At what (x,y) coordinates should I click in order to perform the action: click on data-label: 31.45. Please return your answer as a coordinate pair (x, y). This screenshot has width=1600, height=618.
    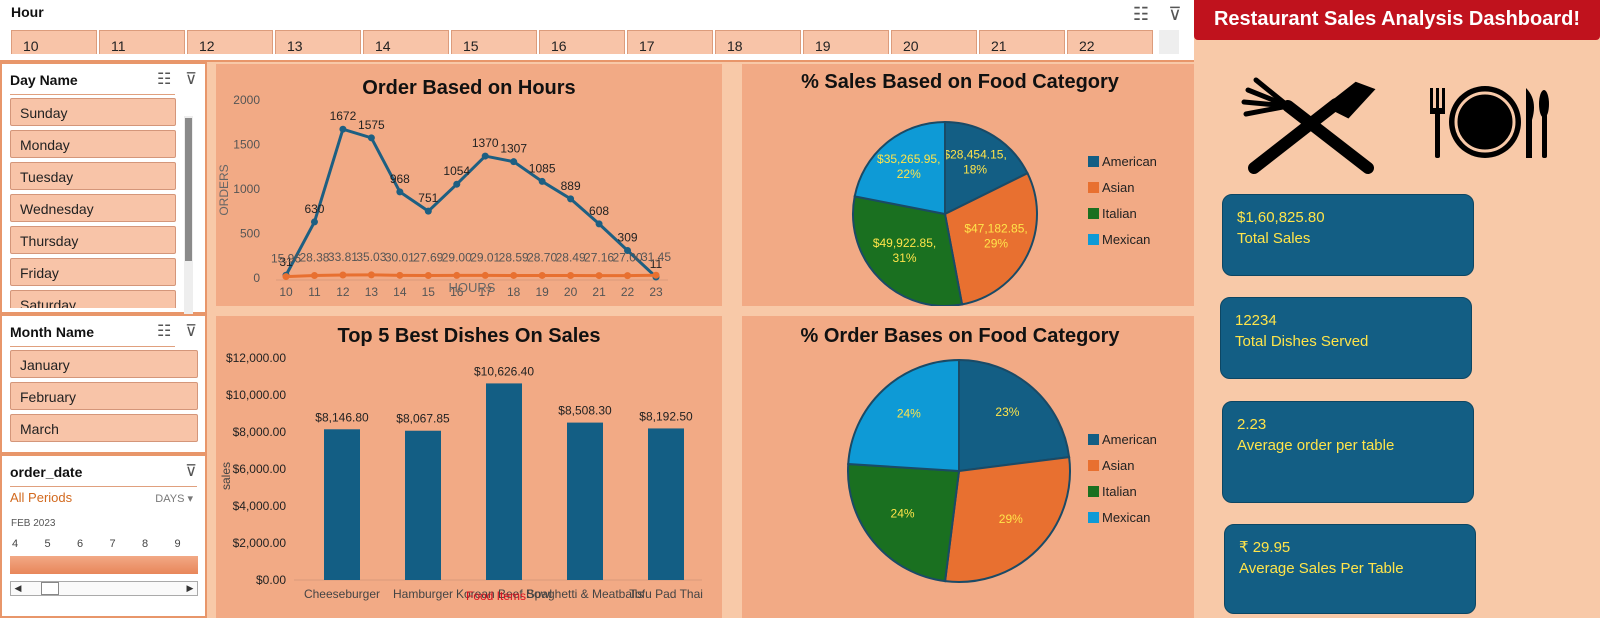
    Looking at the image, I should click on (656, 257).